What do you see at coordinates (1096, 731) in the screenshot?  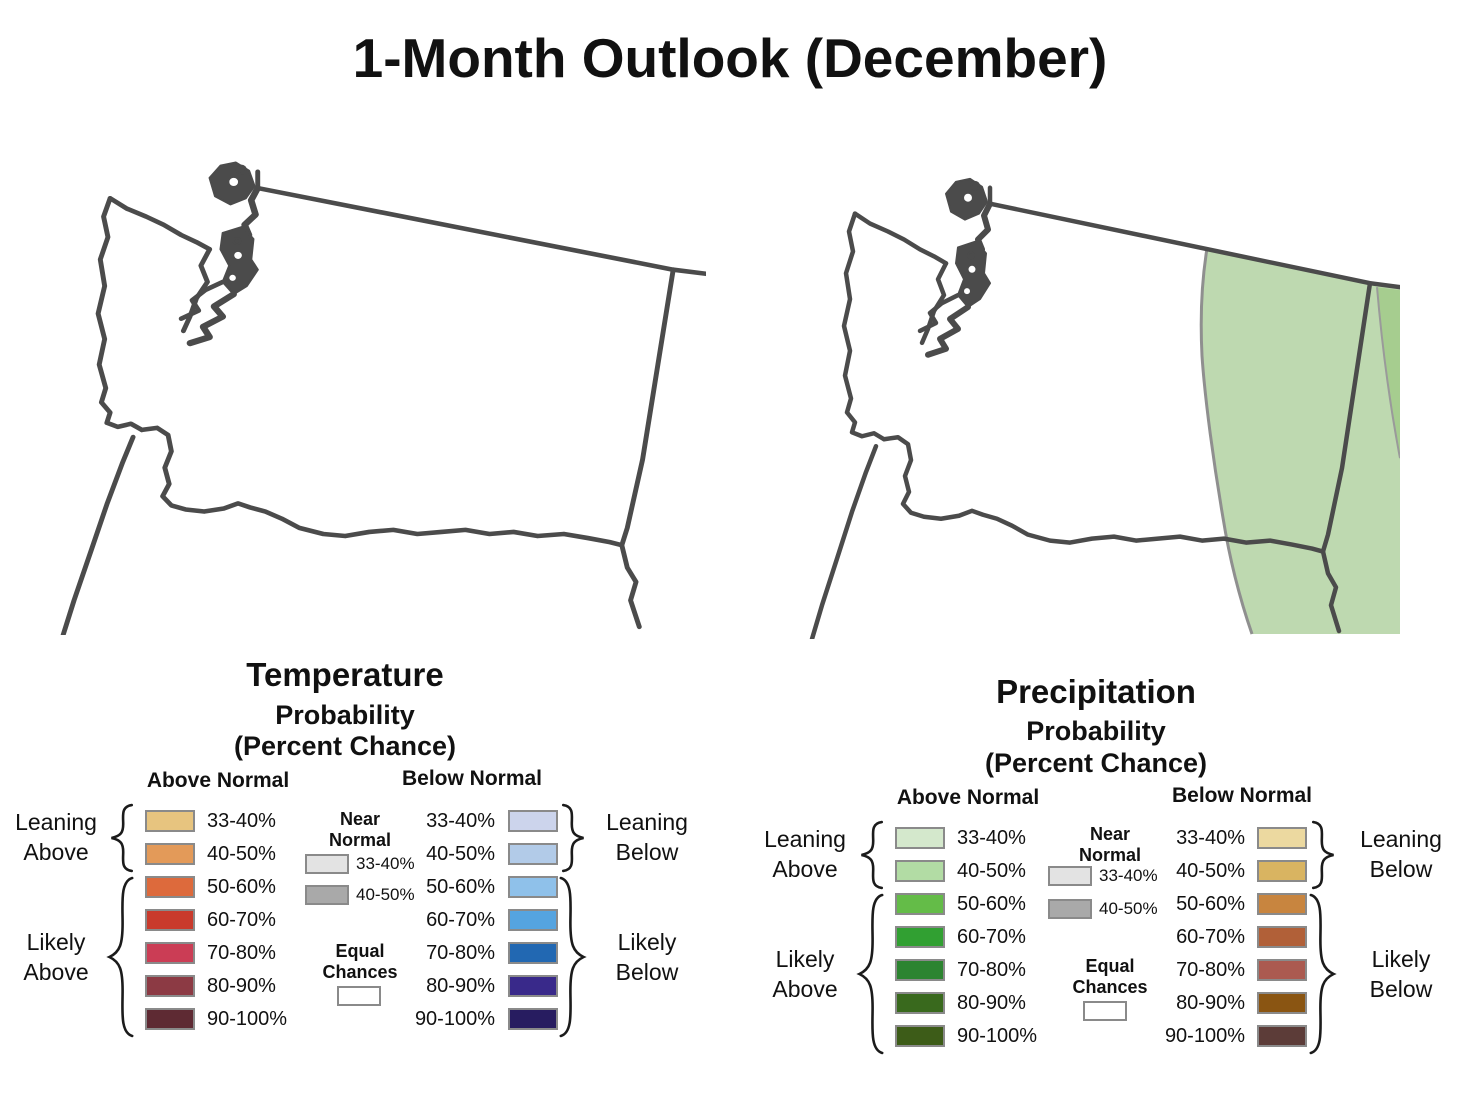 I see `precipitation-legend-subtitle1: Probability` at bounding box center [1096, 731].